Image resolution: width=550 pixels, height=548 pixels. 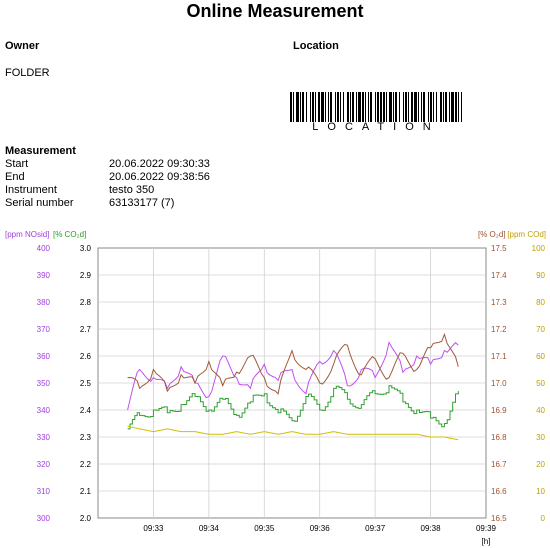 I want to click on y-tick-label-co: 80, so click(x=540, y=302).